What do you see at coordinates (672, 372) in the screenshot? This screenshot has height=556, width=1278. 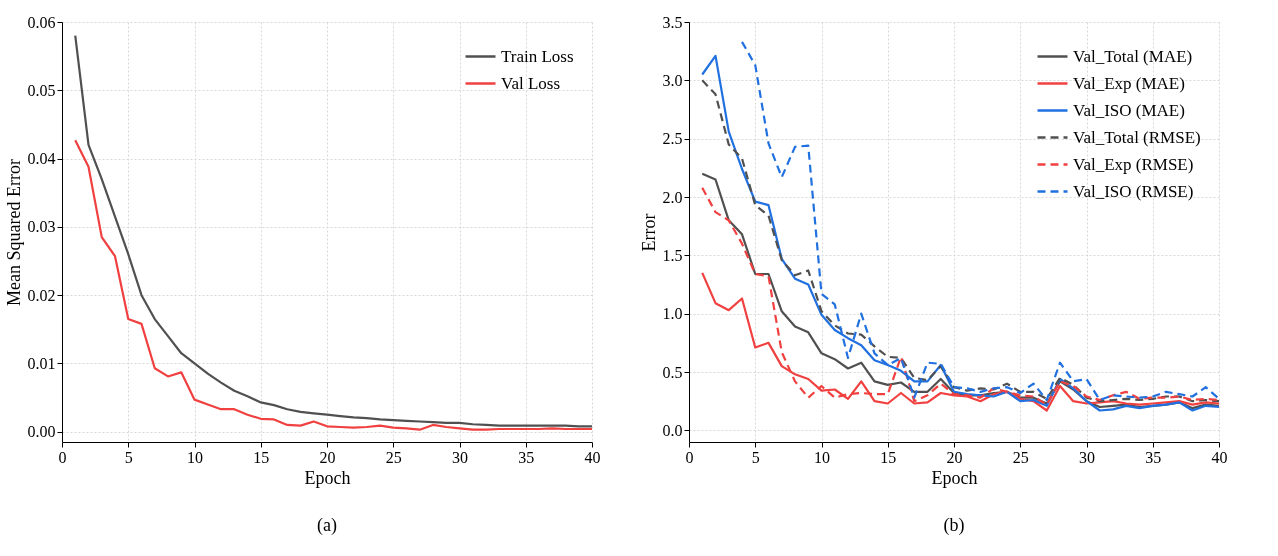 I see `y-tick-label: 0.5` at bounding box center [672, 372].